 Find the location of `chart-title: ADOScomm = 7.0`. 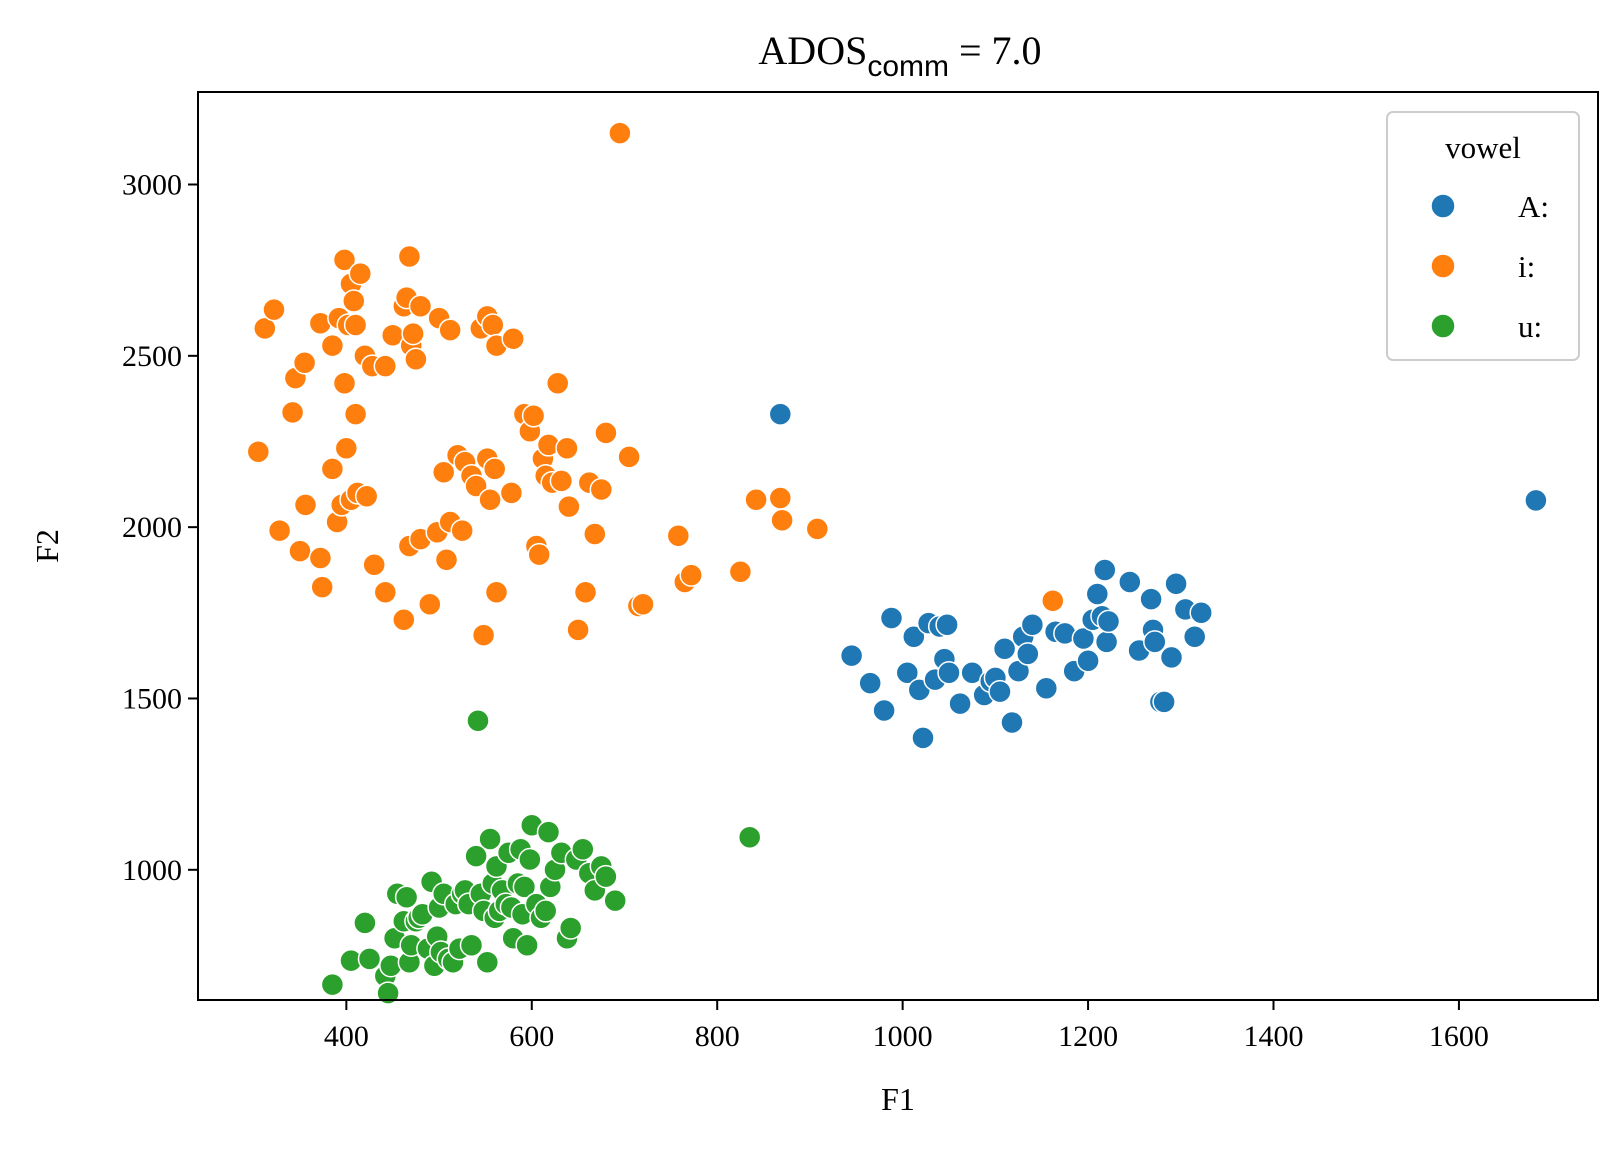

chart-title: ADOScomm = 7.0 is located at coordinates (899, 55).